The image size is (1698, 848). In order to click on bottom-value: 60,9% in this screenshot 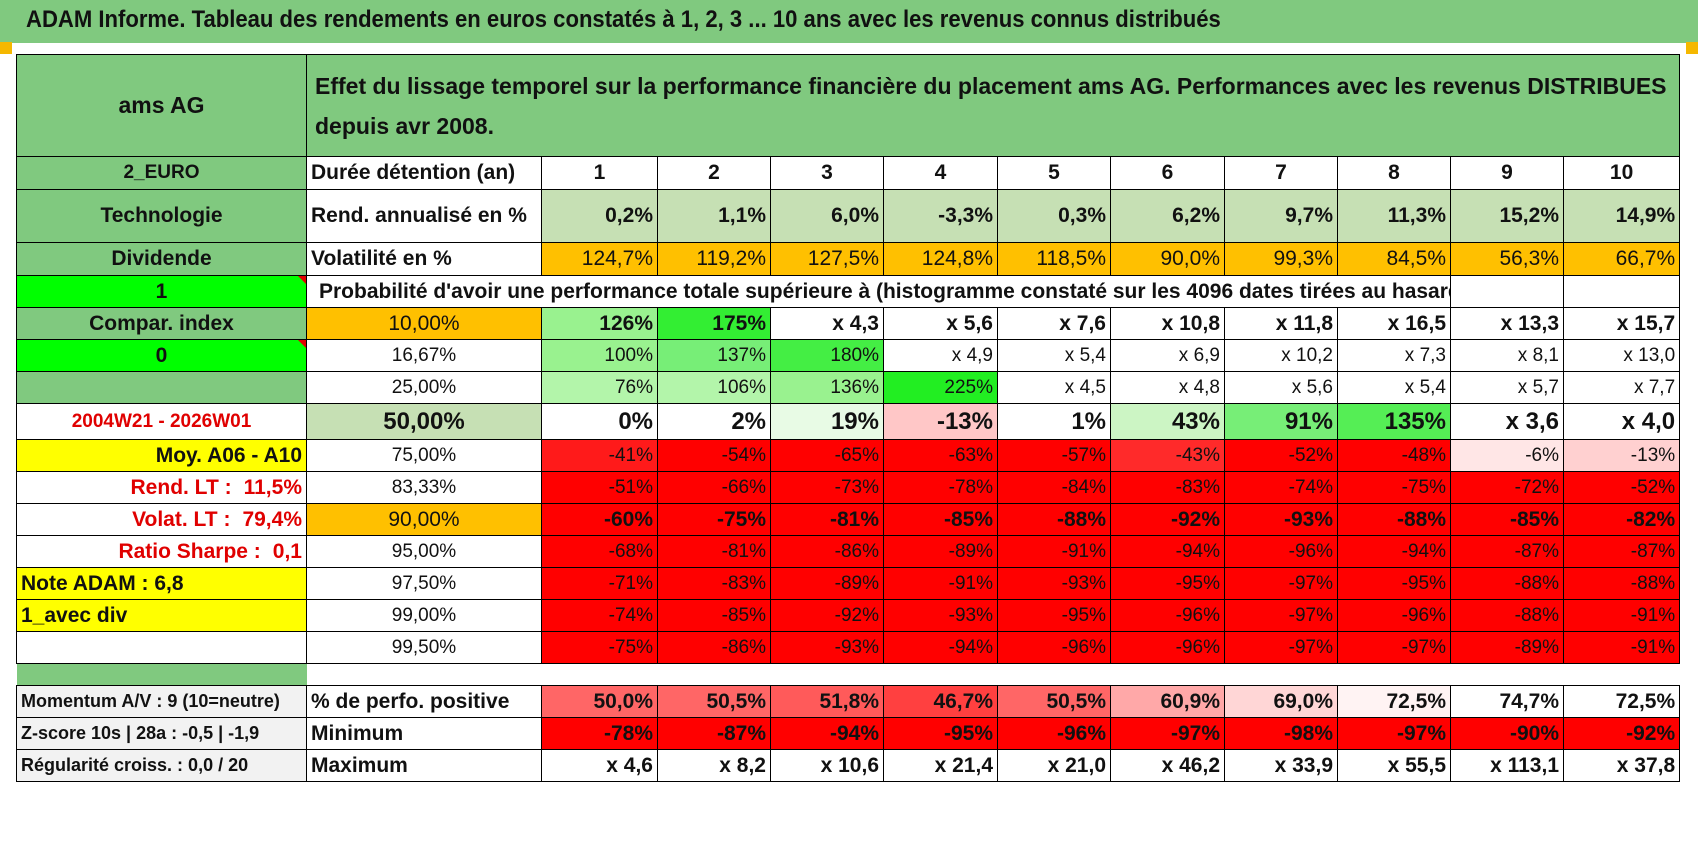, I will do `click(1167, 701)`.